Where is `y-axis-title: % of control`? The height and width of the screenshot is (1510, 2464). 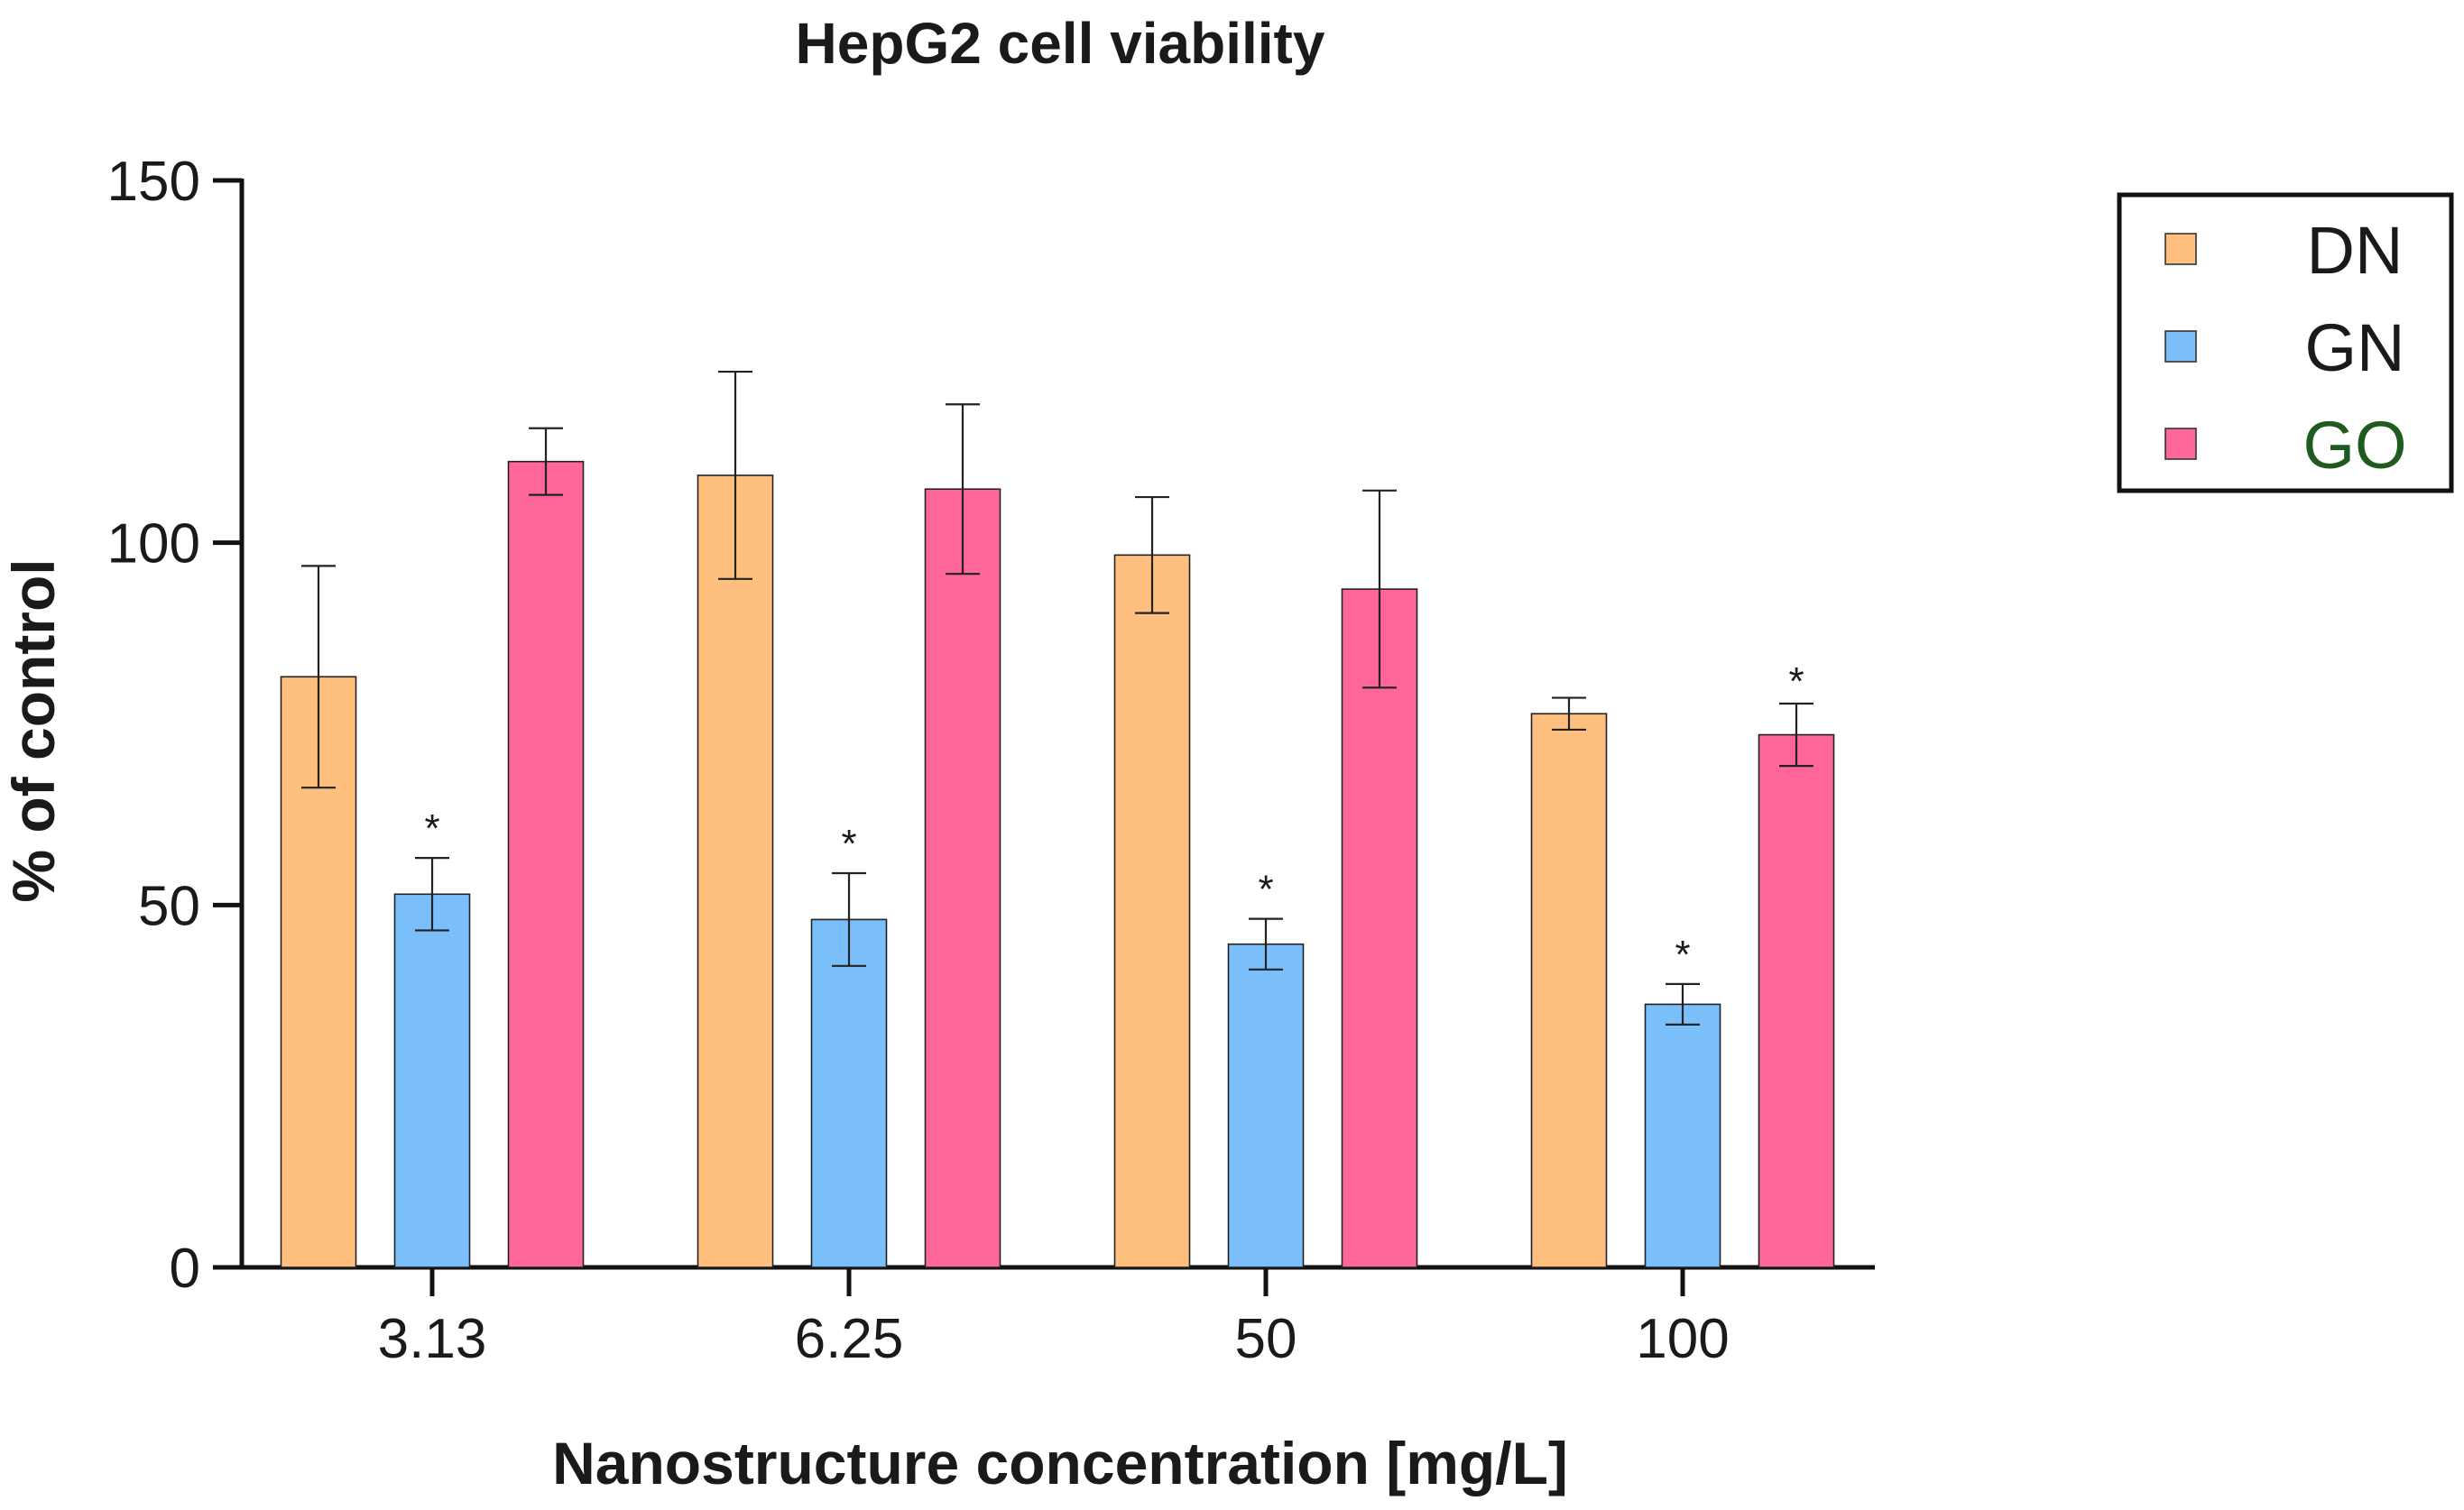 y-axis-title: % of control is located at coordinates (33, 730).